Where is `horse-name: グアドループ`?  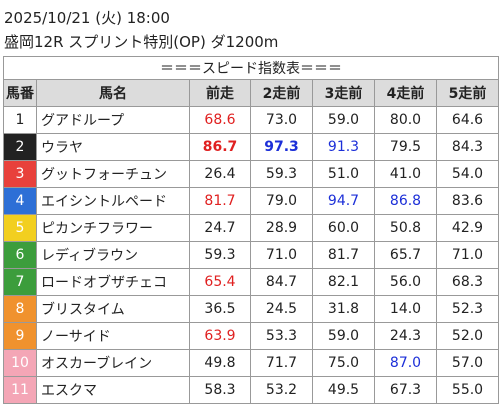 horse-name: グアドループ is located at coordinates (113, 120).